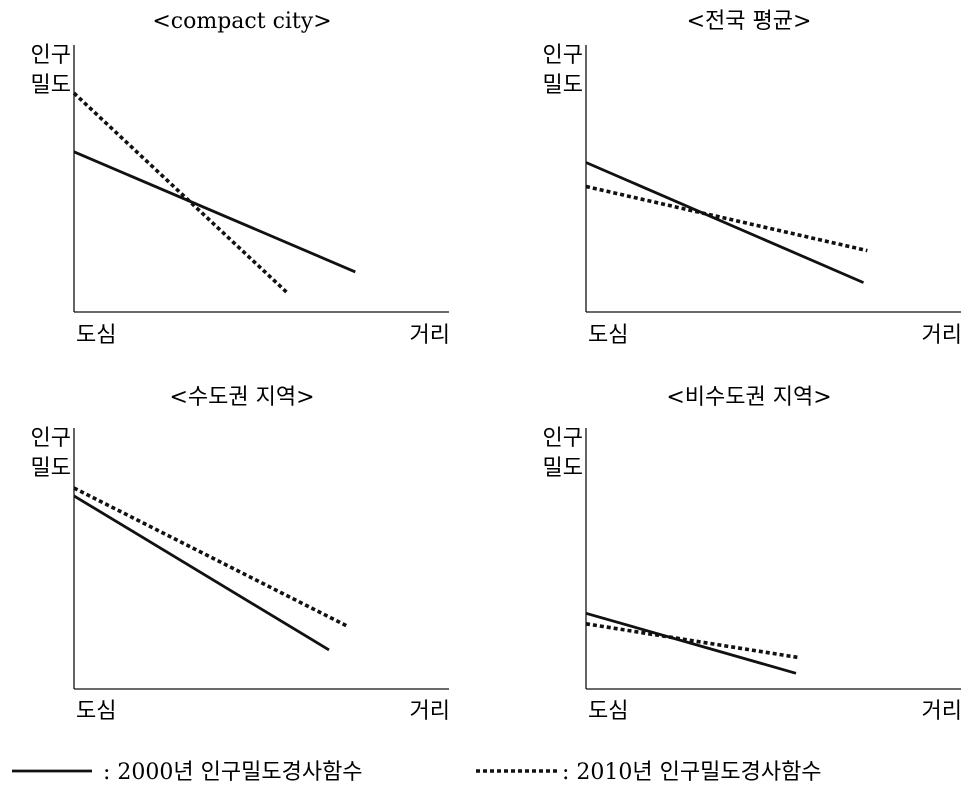  Describe the element at coordinates (417, 772) in the screenshot. I see `legend: : 2000년 인구밀도경사함수 : 2010년 인구밀도경사함수` at that location.